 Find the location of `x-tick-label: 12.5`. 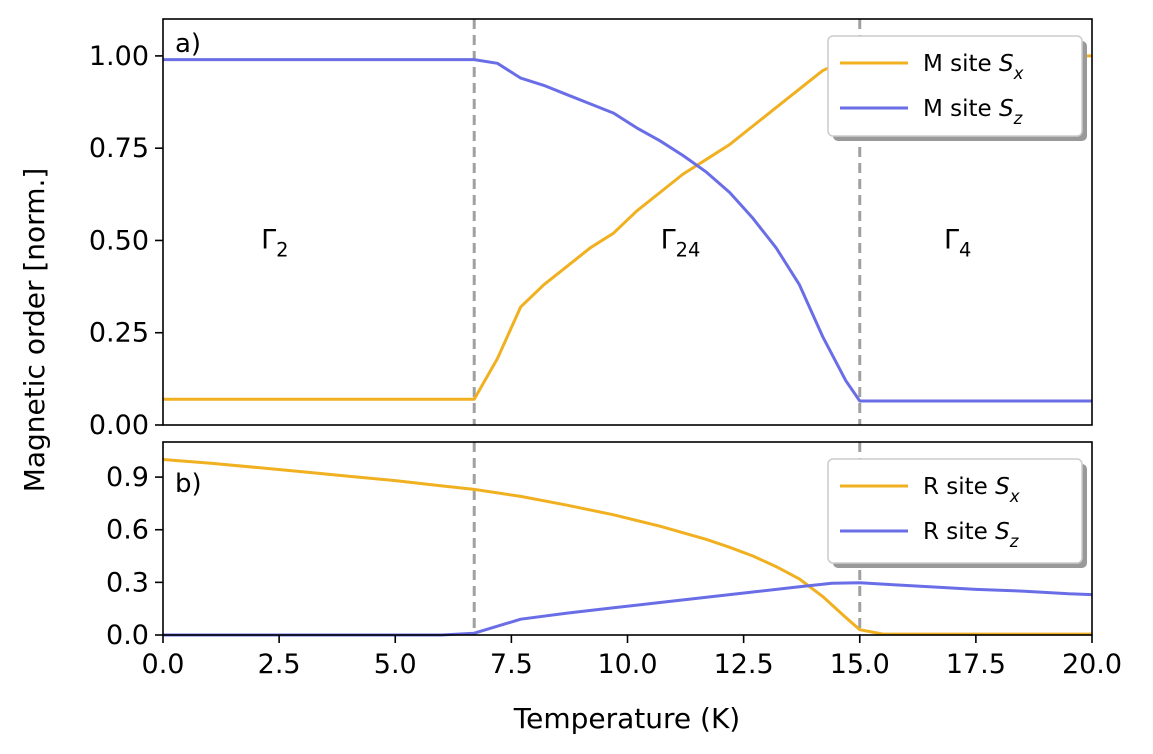

x-tick-label: 12.5 is located at coordinates (744, 664).